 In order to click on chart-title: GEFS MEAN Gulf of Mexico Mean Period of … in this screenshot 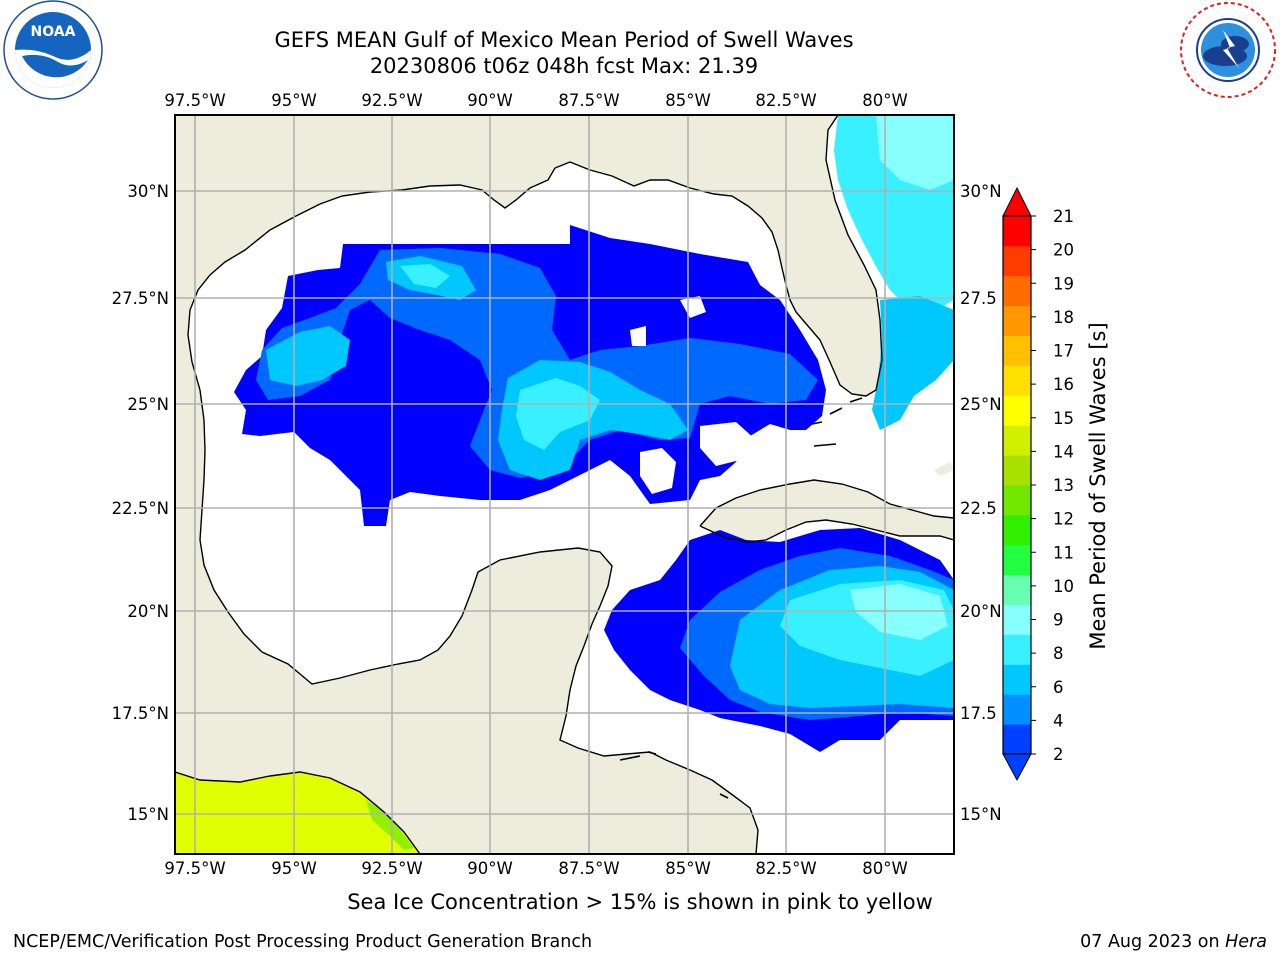, I will do `click(564, 40)`.